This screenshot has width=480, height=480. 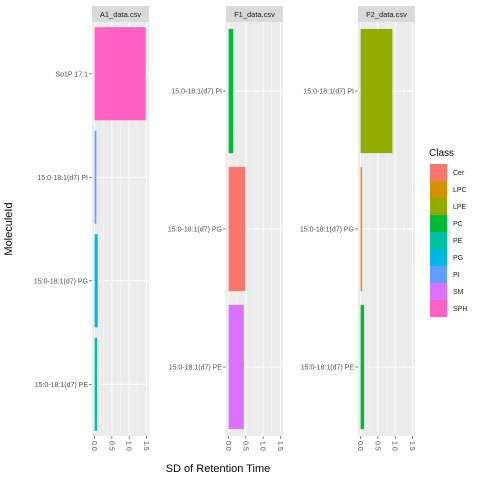 I want to click on facet-title: F1_data.csv, so click(x=254, y=14).